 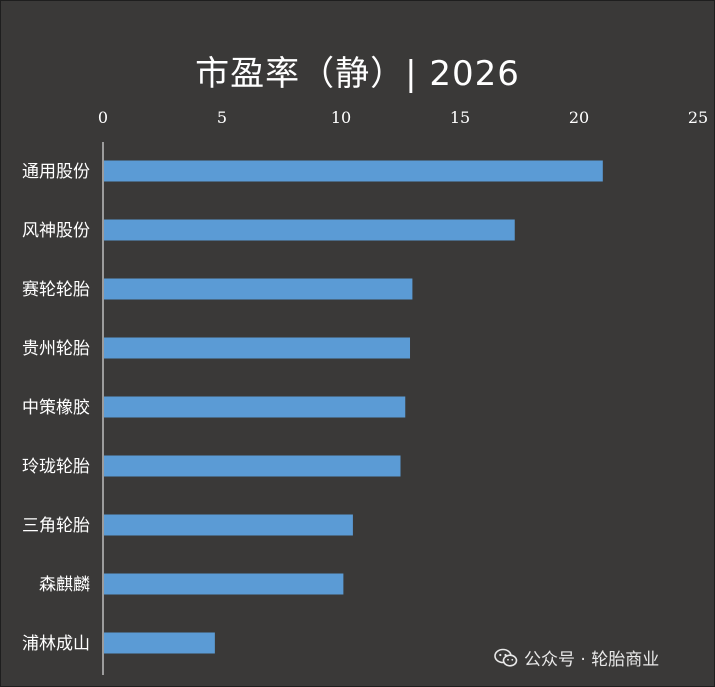 What do you see at coordinates (403, 117) in the screenshot?
I see `x-axis-ticks: 0 5 10 15 20 25` at bounding box center [403, 117].